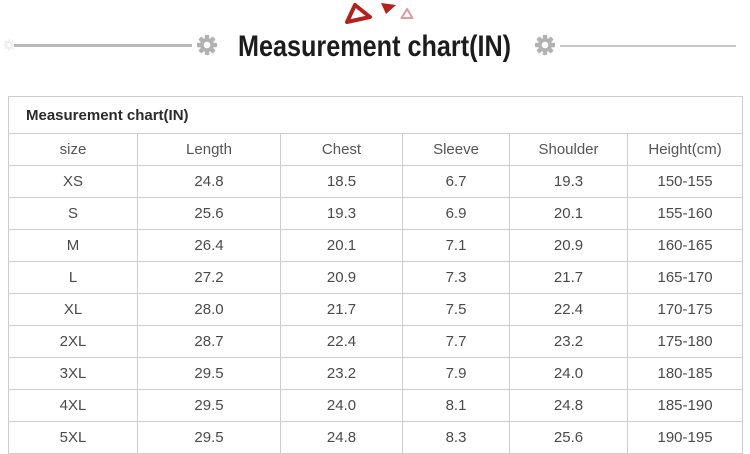 The width and height of the screenshot is (750, 454). Describe the element at coordinates (568, 405) in the screenshot. I see `shoulder-cell: 24.8` at that location.